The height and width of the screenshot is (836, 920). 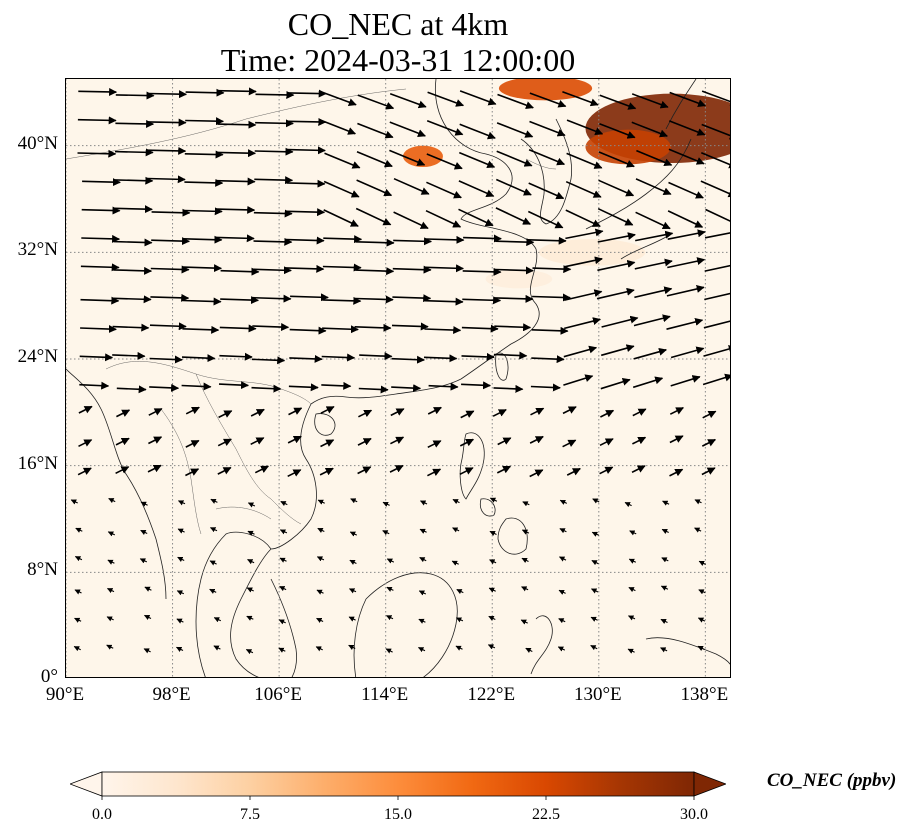 I want to click on border-cambodia, so click(x=243, y=513).